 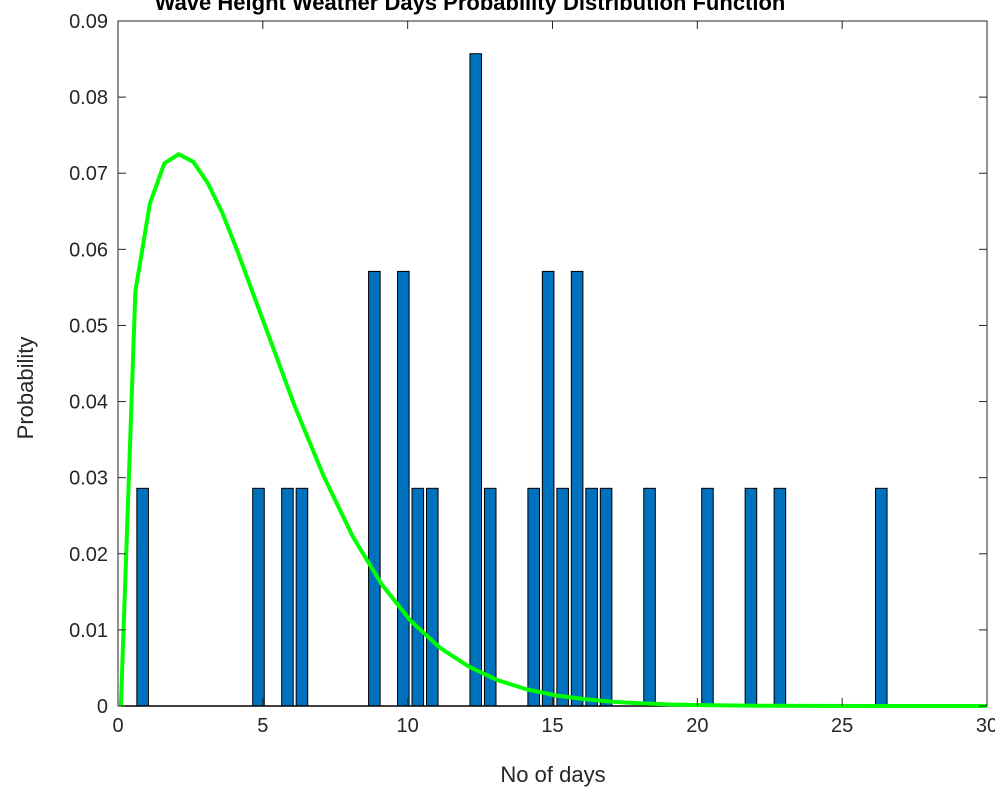 What do you see at coordinates (88, 98) in the screenshot?
I see `y-tick-label: 0.08` at bounding box center [88, 98].